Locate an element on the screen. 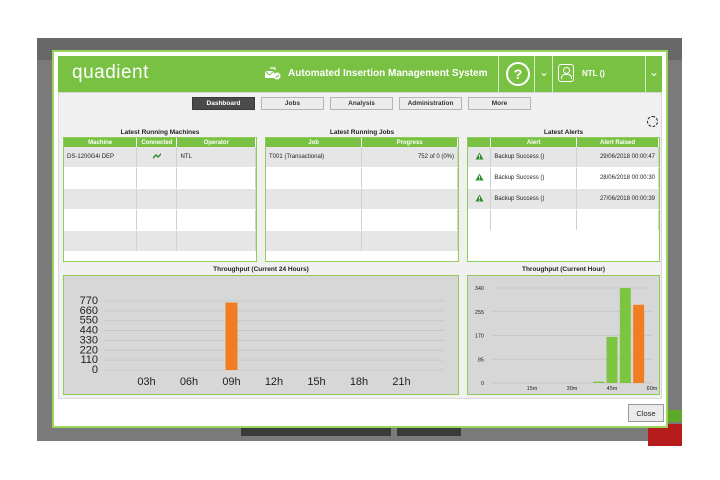 The image size is (720, 480). x-tick-label: 03h is located at coordinates (146, 382).